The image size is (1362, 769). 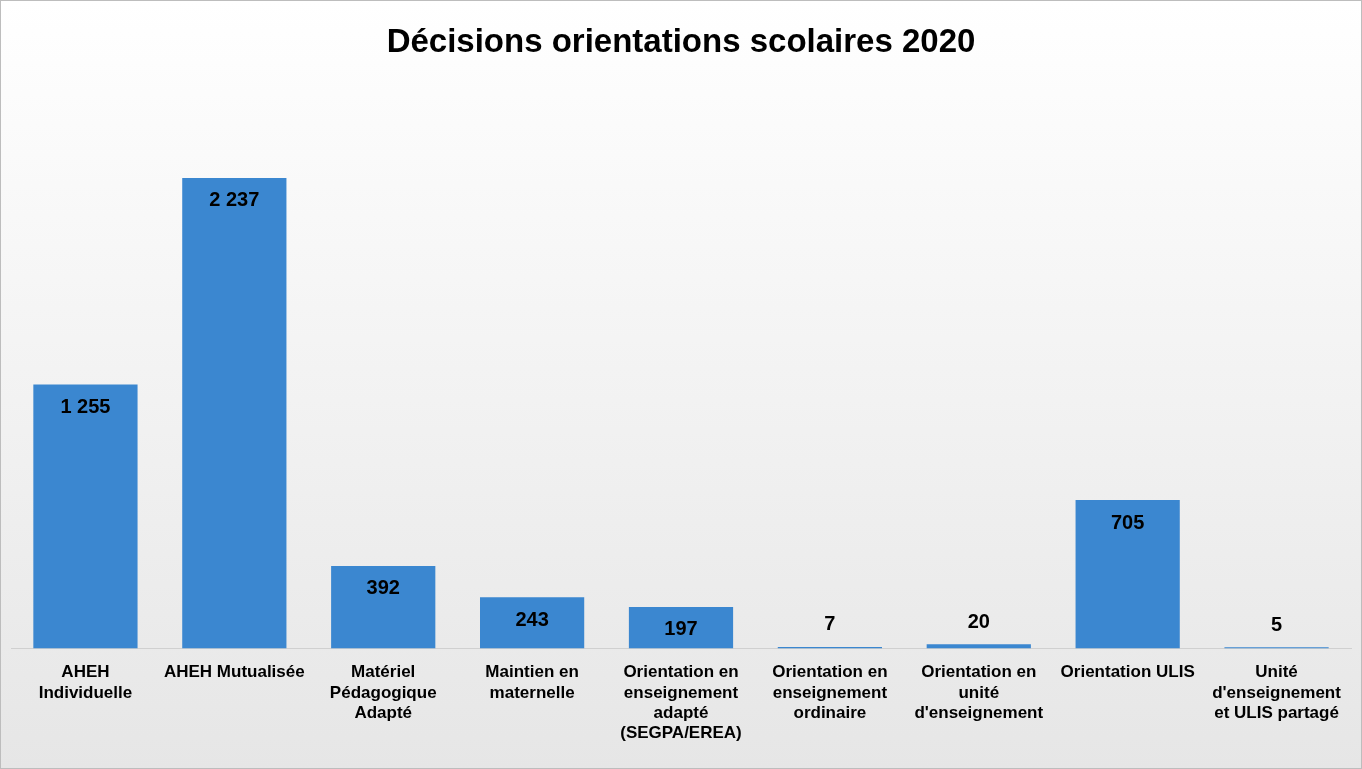 What do you see at coordinates (1127, 672) in the screenshot?
I see `x-tick-label: Orientation ULIS` at bounding box center [1127, 672].